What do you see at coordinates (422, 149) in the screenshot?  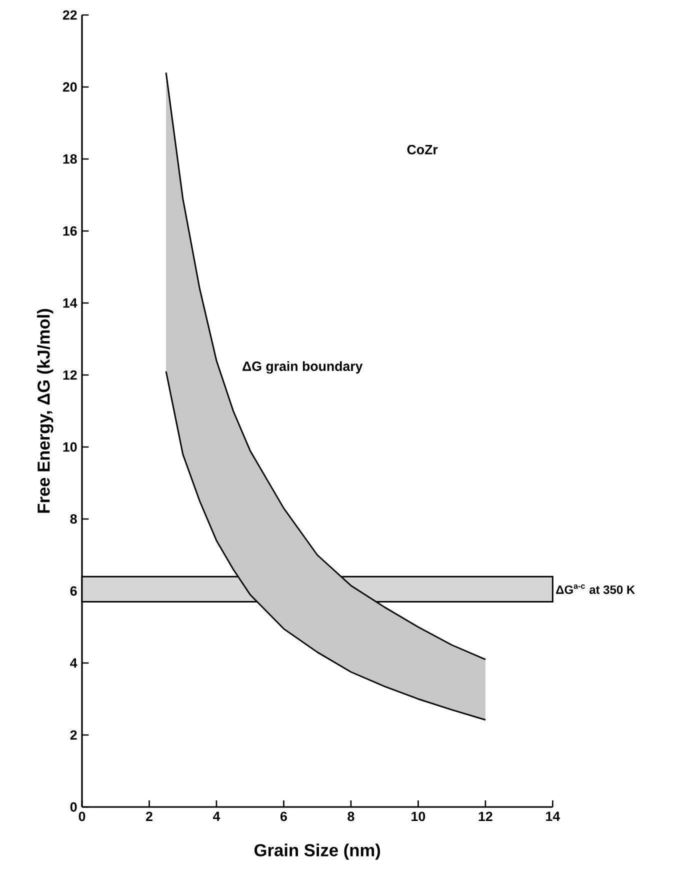 I see `annotation: CoZr` at bounding box center [422, 149].